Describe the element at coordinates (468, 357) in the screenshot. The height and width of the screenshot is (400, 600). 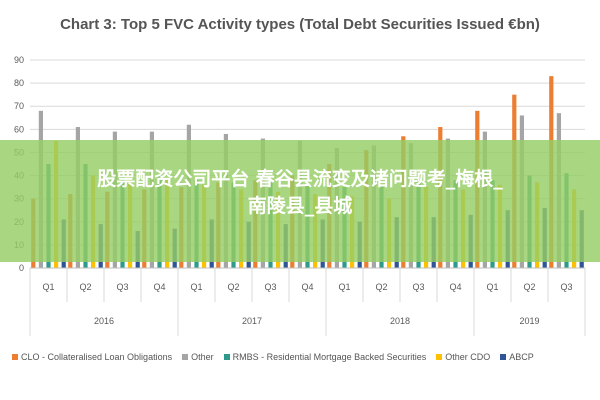
I see `legend-label: Other CDO` at that location.